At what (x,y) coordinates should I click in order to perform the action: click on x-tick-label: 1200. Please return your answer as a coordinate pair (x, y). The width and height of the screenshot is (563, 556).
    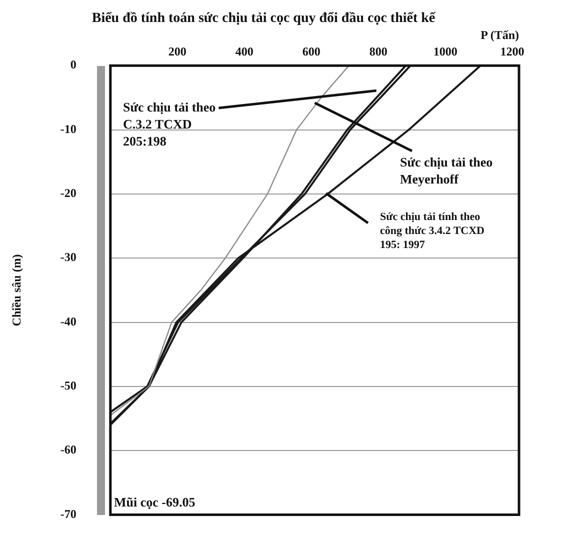
    Looking at the image, I should click on (512, 51).